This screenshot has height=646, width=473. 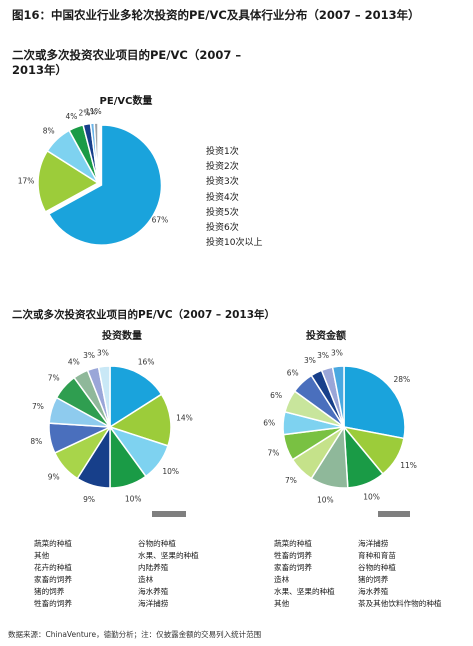 What do you see at coordinates (222, 228) in the screenshot?
I see `legend-item: 投资6次` at bounding box center [222, 228].